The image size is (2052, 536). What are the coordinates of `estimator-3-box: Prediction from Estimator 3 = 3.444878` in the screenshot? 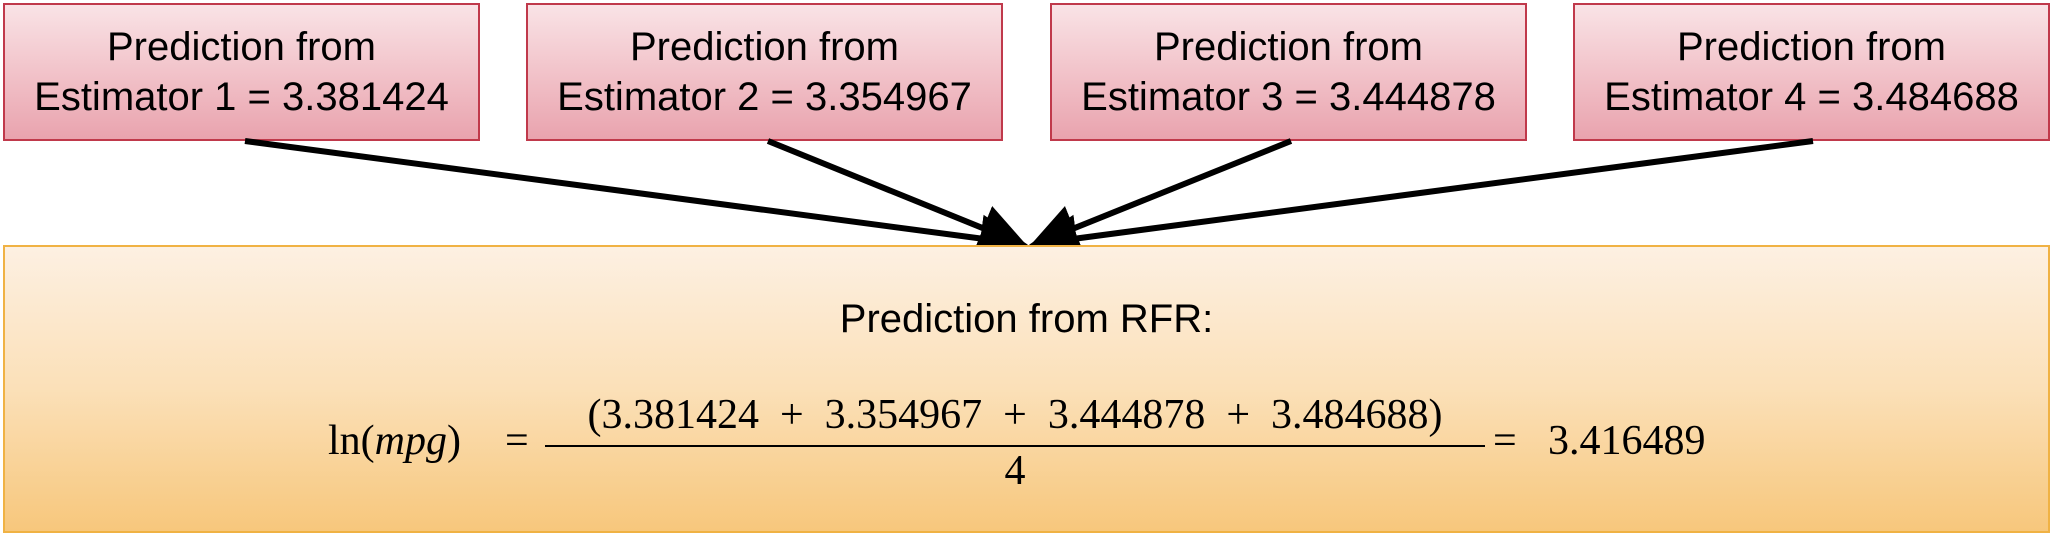 It's located at (1288, 72).